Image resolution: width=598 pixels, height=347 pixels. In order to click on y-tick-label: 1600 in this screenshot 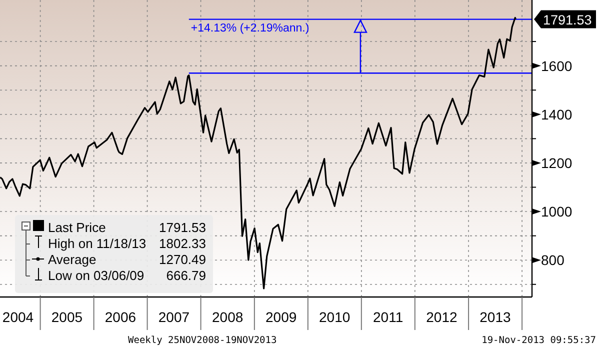, I will do `click(556, 66)`.